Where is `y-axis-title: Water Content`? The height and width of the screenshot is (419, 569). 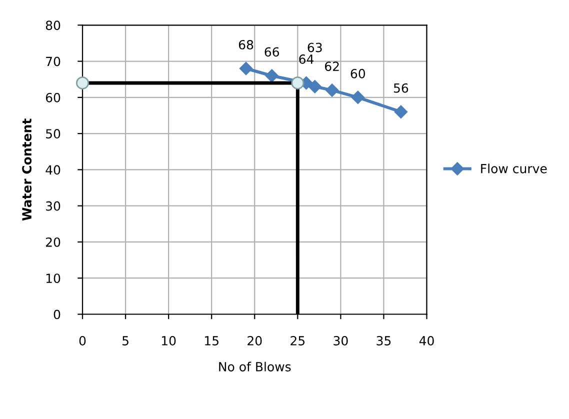 y-axis-title: Water Content is located at coordinates (27, 169).